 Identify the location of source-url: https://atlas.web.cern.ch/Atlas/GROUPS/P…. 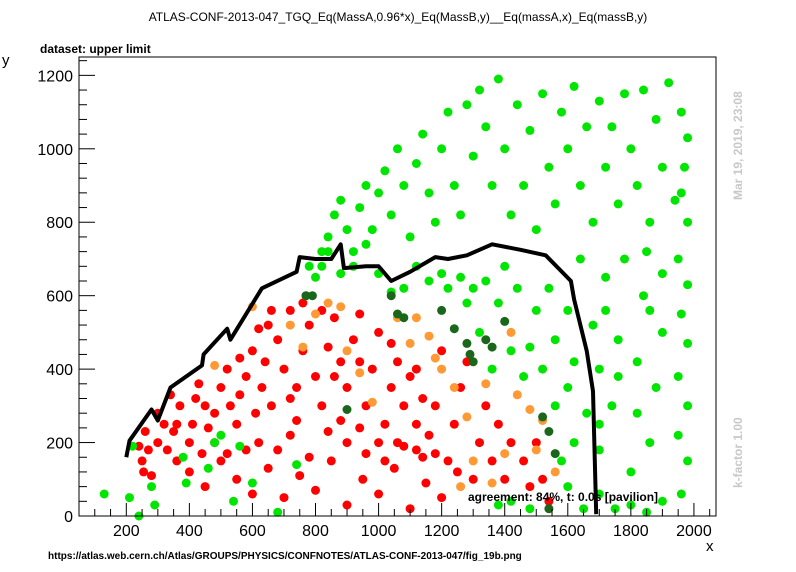
(285, 556).